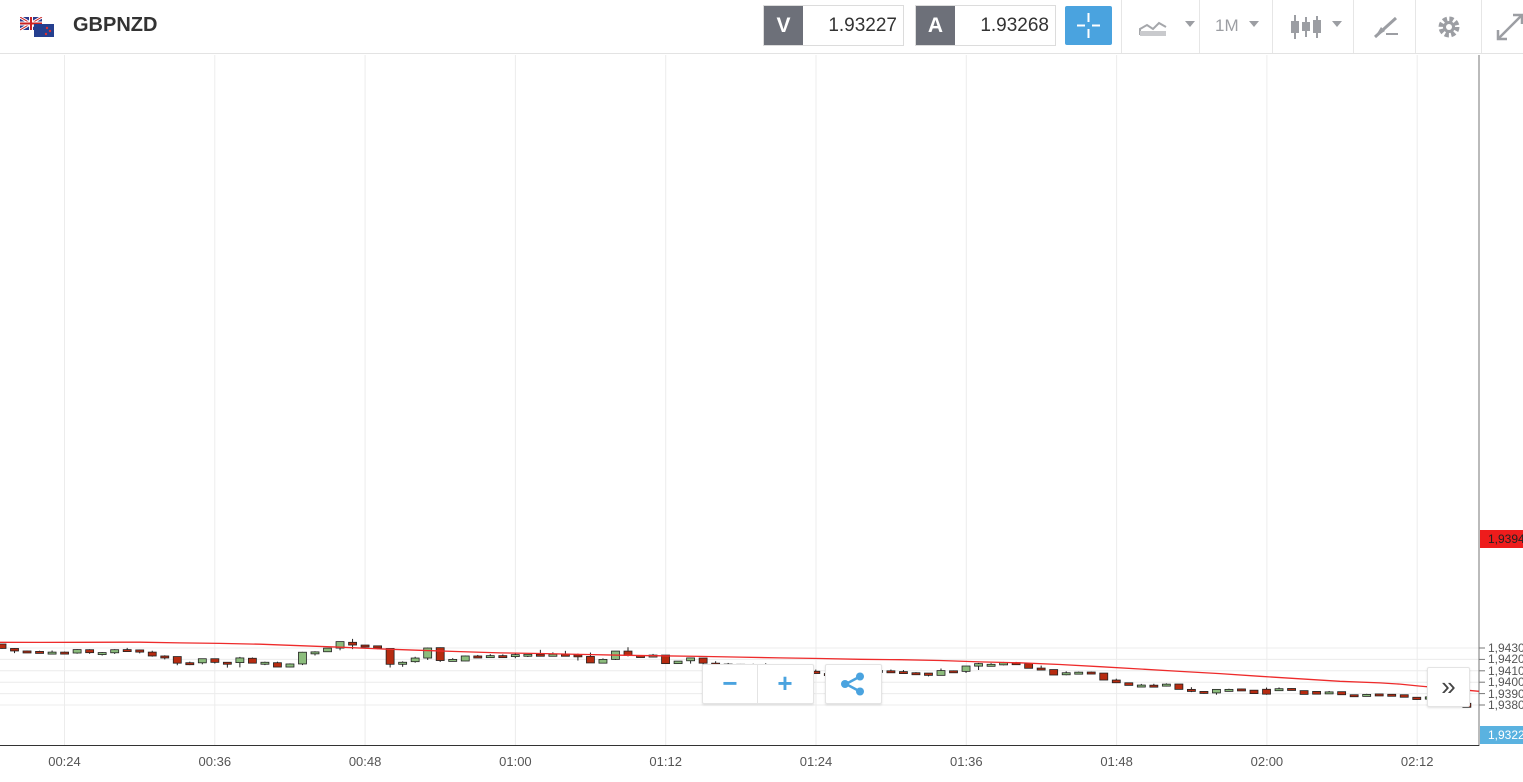 This screenshot has height=782, width=1523. I want to click on crosshair-button, so click(1088, 25).